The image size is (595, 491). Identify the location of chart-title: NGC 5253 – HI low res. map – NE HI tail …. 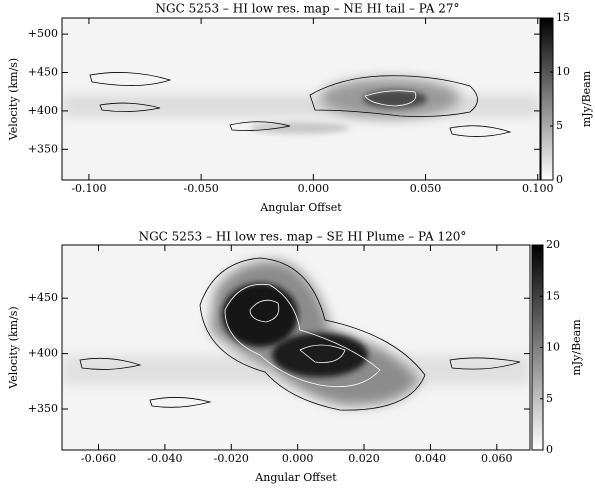
(308, 9).